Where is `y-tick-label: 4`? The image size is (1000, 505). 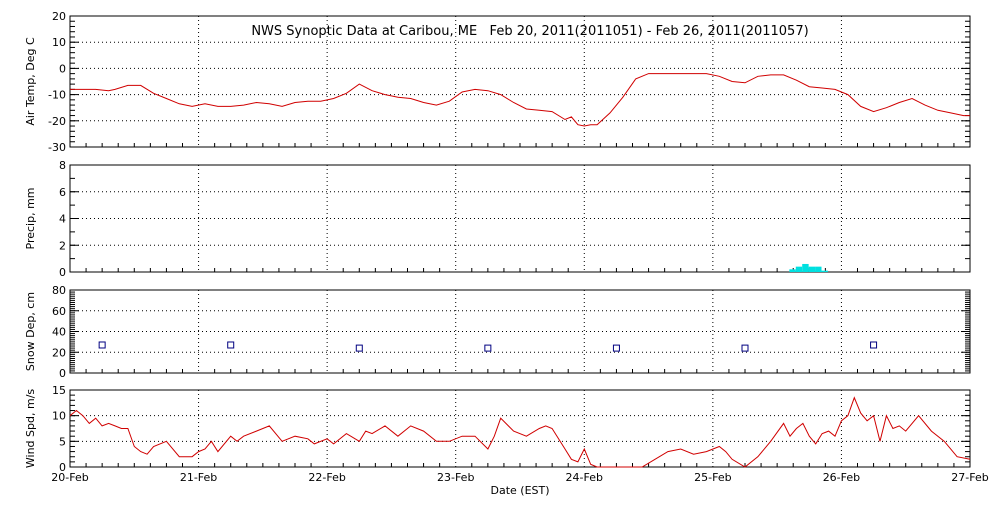
y-tick-label: 4 is located at coordinates (62, 219).